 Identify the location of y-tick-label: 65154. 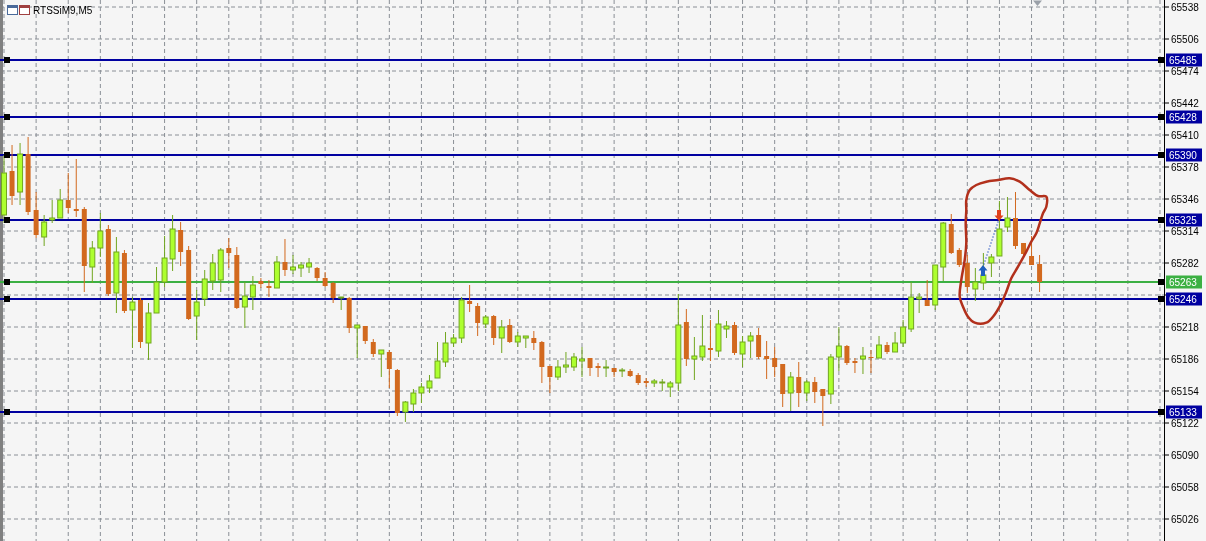
(1185, 391).